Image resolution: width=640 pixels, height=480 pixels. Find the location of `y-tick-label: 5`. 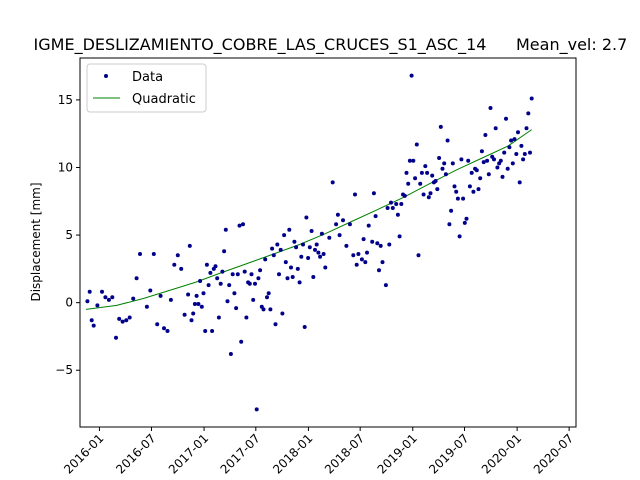

y-tick-label: 5 is located at coordinates (69, 235).